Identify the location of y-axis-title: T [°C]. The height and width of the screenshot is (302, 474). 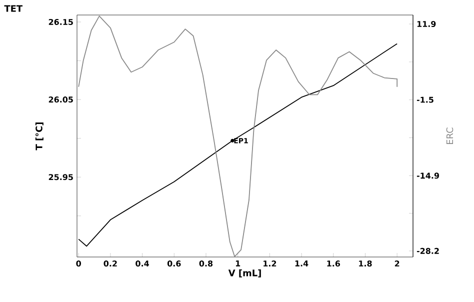
(39, 136).